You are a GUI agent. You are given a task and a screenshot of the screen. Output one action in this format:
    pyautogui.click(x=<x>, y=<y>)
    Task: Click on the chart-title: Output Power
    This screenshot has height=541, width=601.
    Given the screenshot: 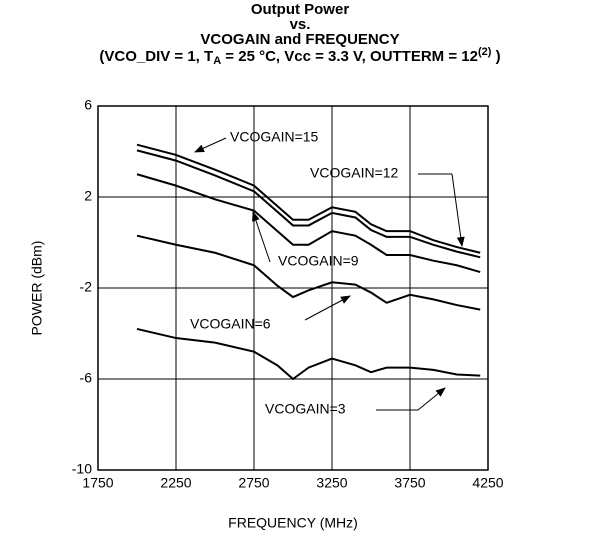 What is the action you would take?
    pyautogui.click(x=300, y=9)
    